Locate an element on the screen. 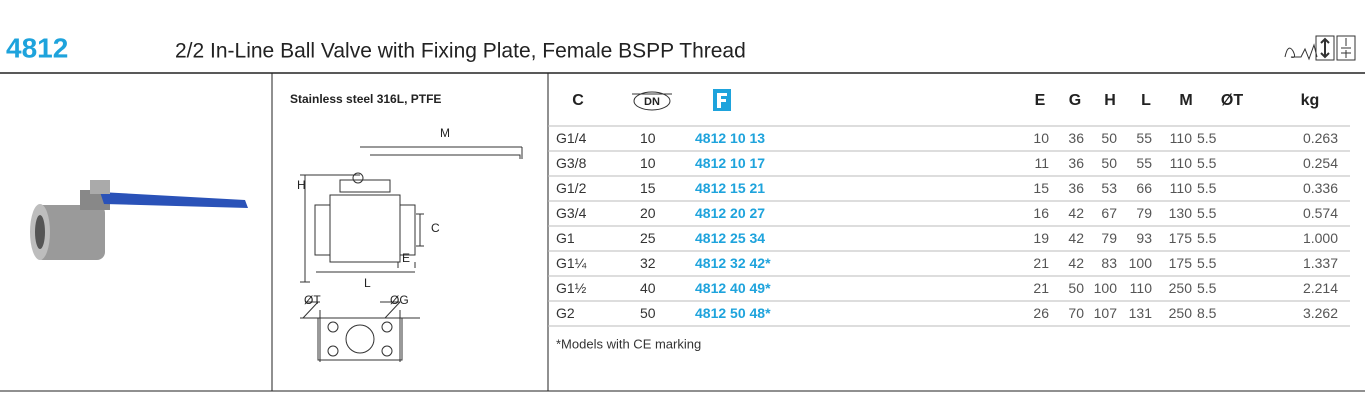 Image resolution: width=1365 pixels, height=403 pixels. column-header: C is located at coordinates (578, 100).